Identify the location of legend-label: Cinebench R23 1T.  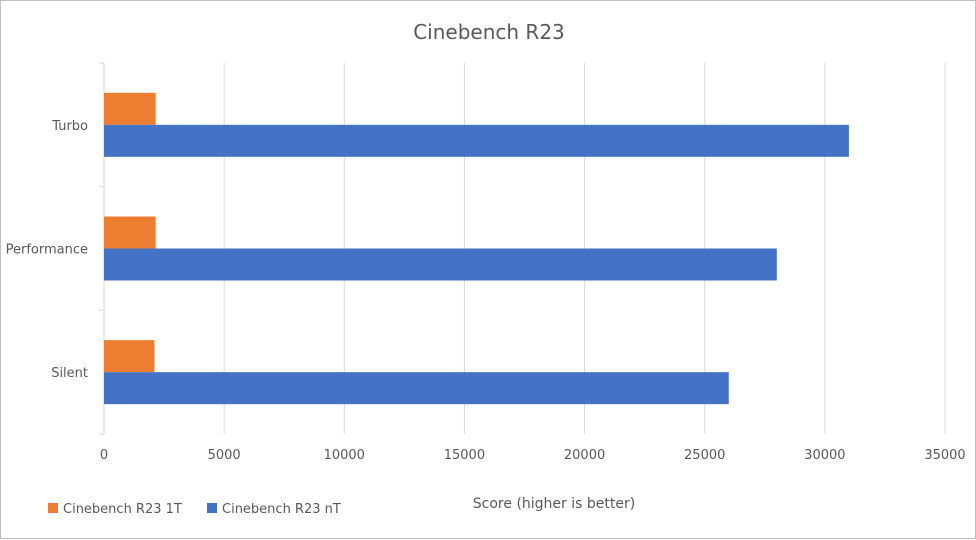
(122, 509).